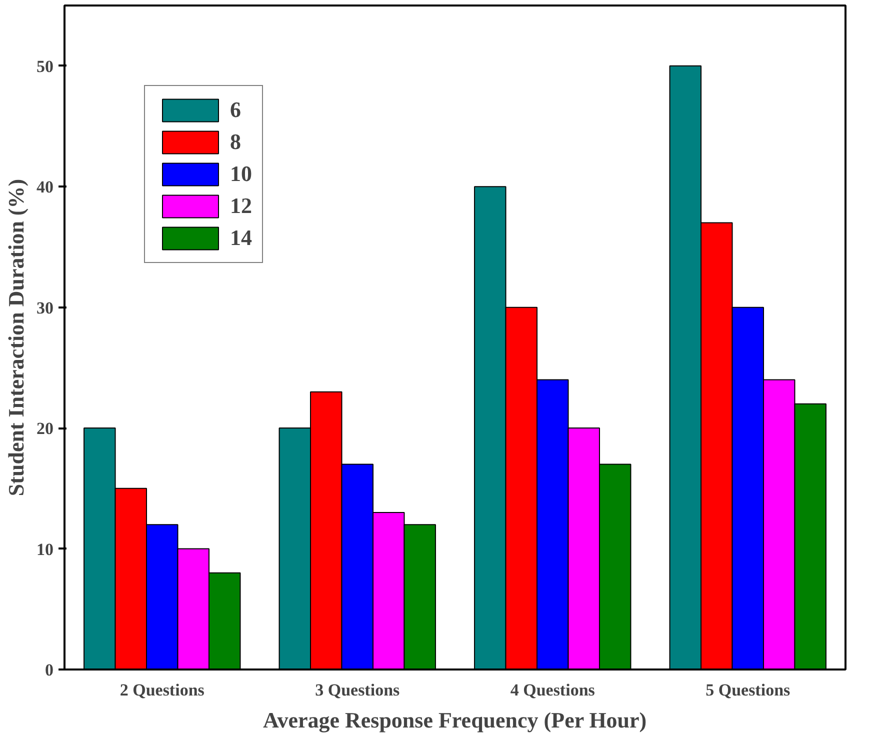 This screenshot has width=875, height=740. Describe the element at coordinates (236, 110) in the screenshot. I see `legend-label: 6` at that location.